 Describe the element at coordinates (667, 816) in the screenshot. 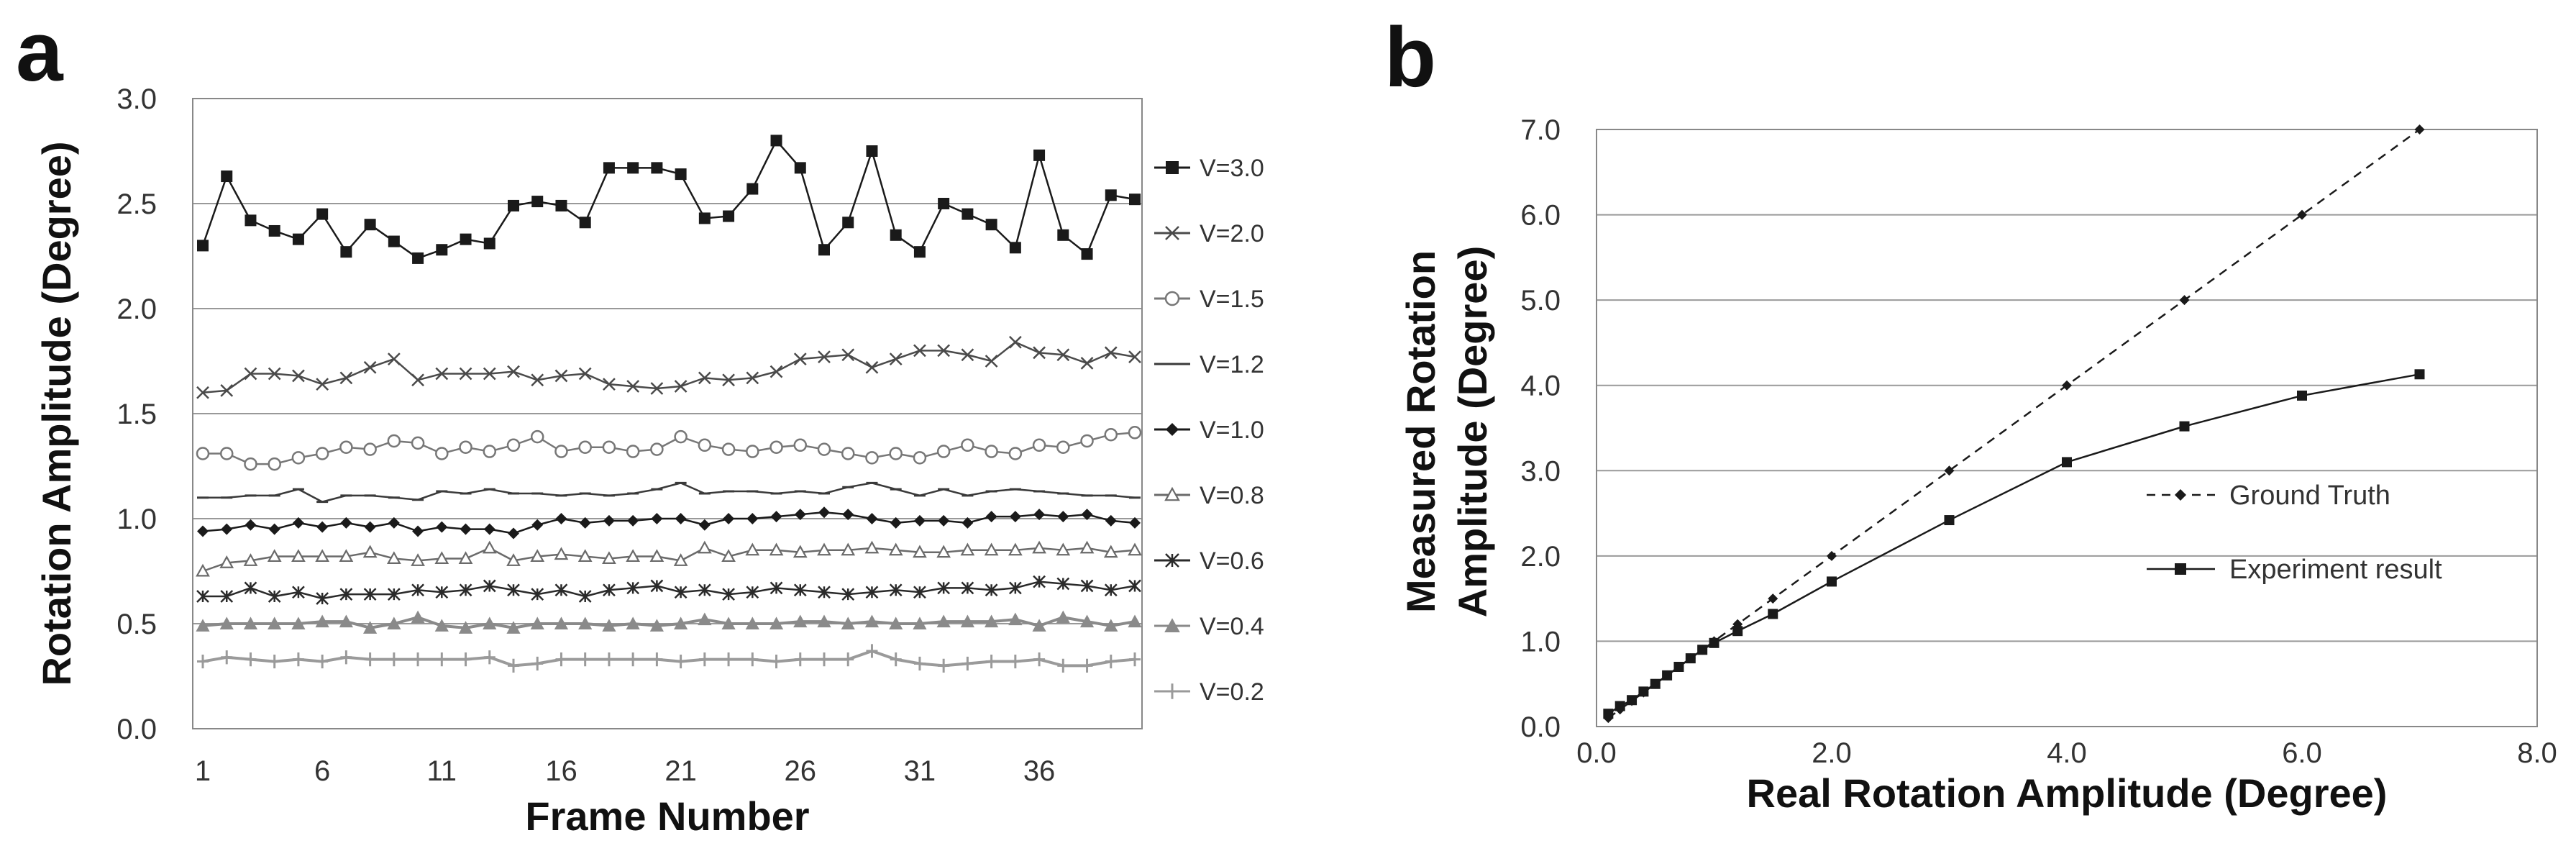

I see `chart-a-x-axis-title: Frame Number` at that location.